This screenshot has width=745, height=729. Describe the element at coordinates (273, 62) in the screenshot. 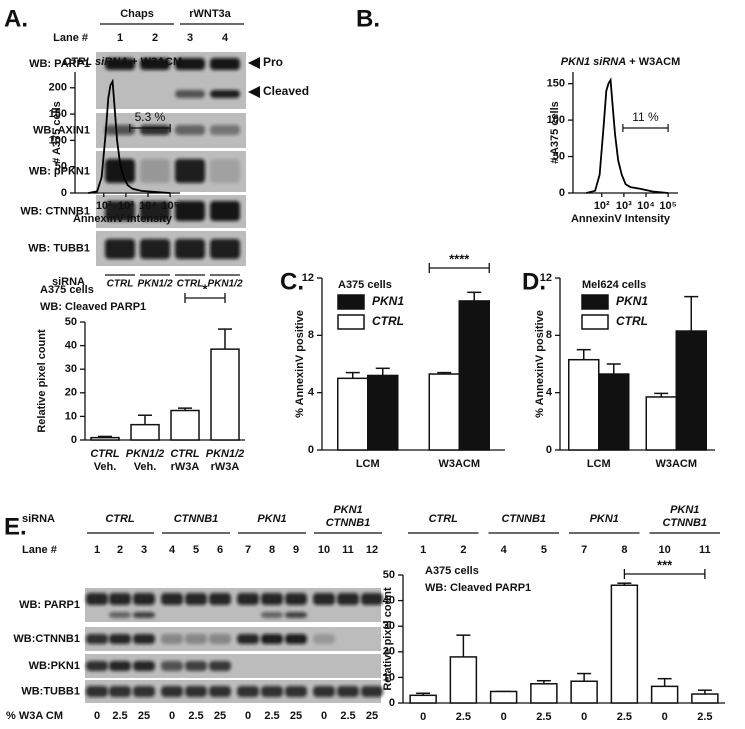

I see `band-arrow-label: Pro` at that location.